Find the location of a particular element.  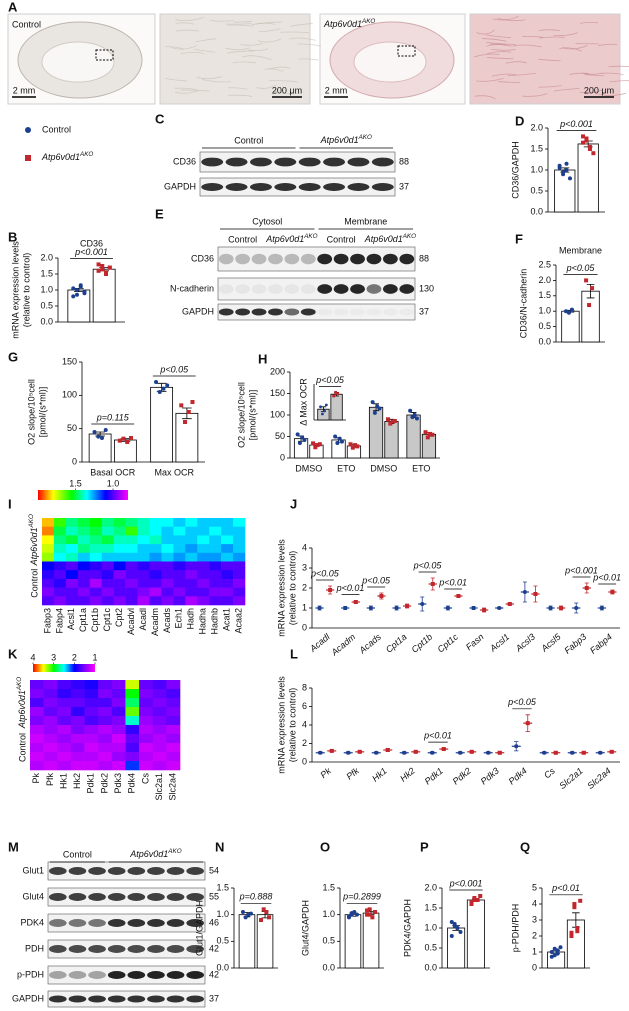

genotype-sup: AKO is located at coordinates (174, 851).